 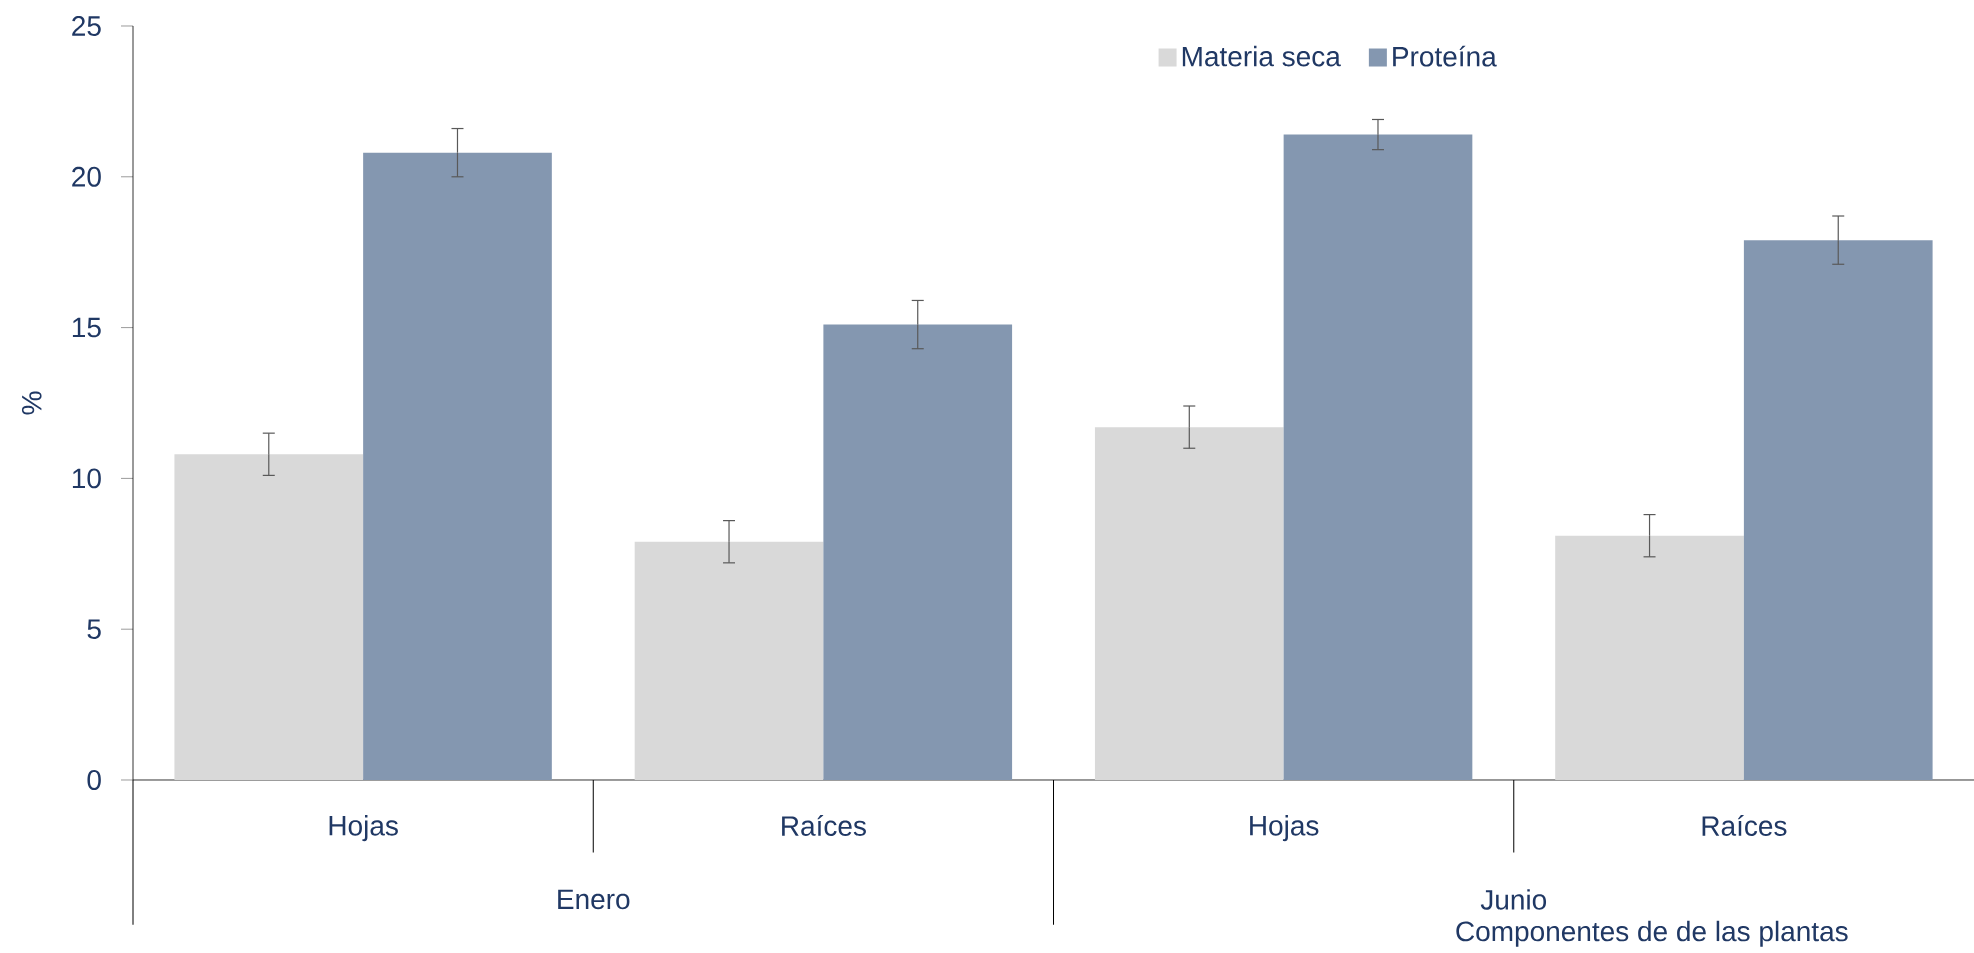 I want to click on y-tick-label: 5, so click(x=94, y=629).